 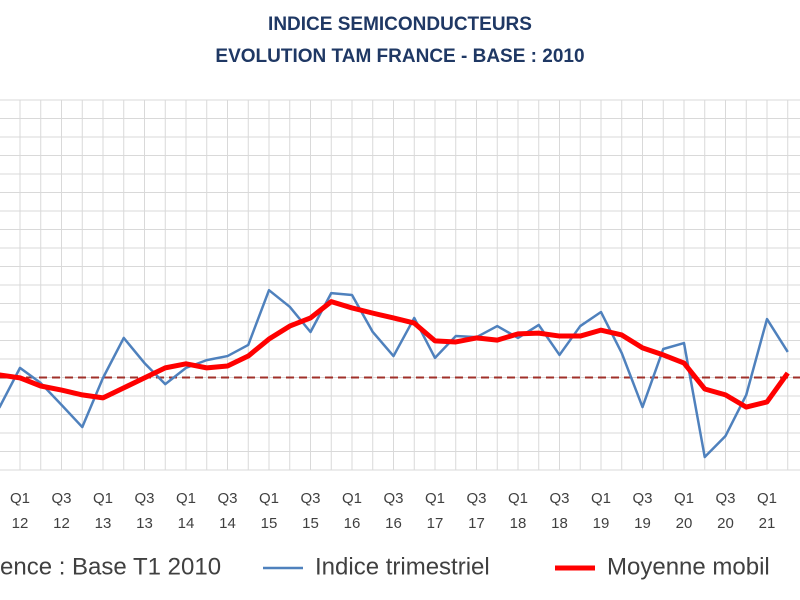 I want to click on x-tick-label: Q1 12, so click(x=19, y=511).